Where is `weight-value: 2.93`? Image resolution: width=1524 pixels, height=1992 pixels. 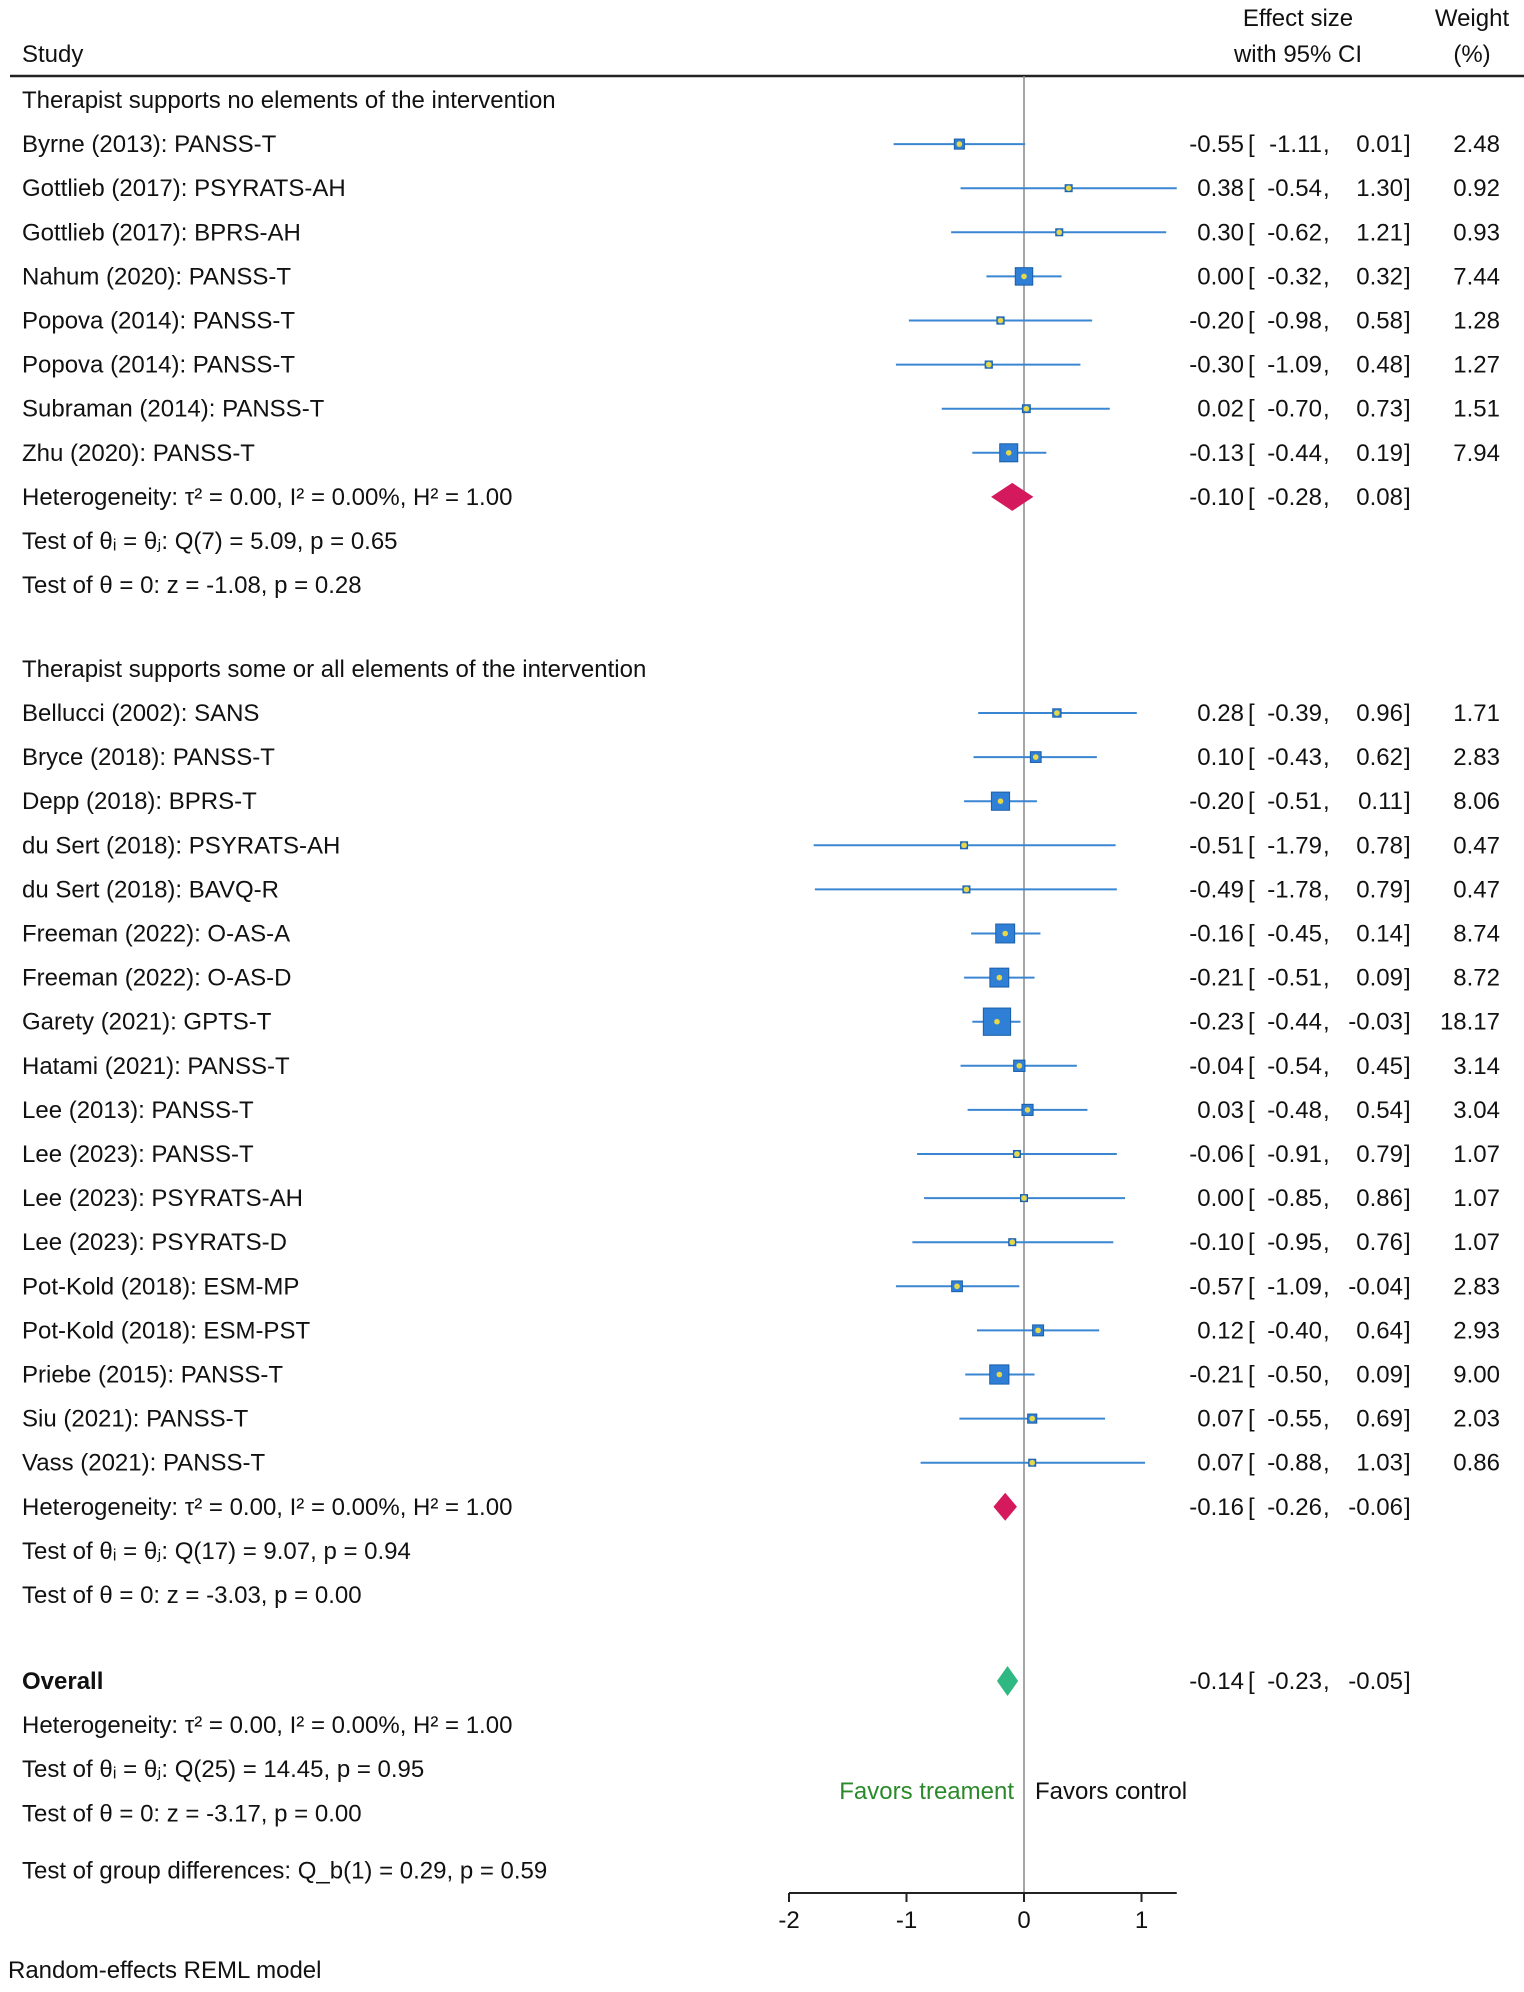
weight-value: 2.93 is located at coordinates (1476, 1330).